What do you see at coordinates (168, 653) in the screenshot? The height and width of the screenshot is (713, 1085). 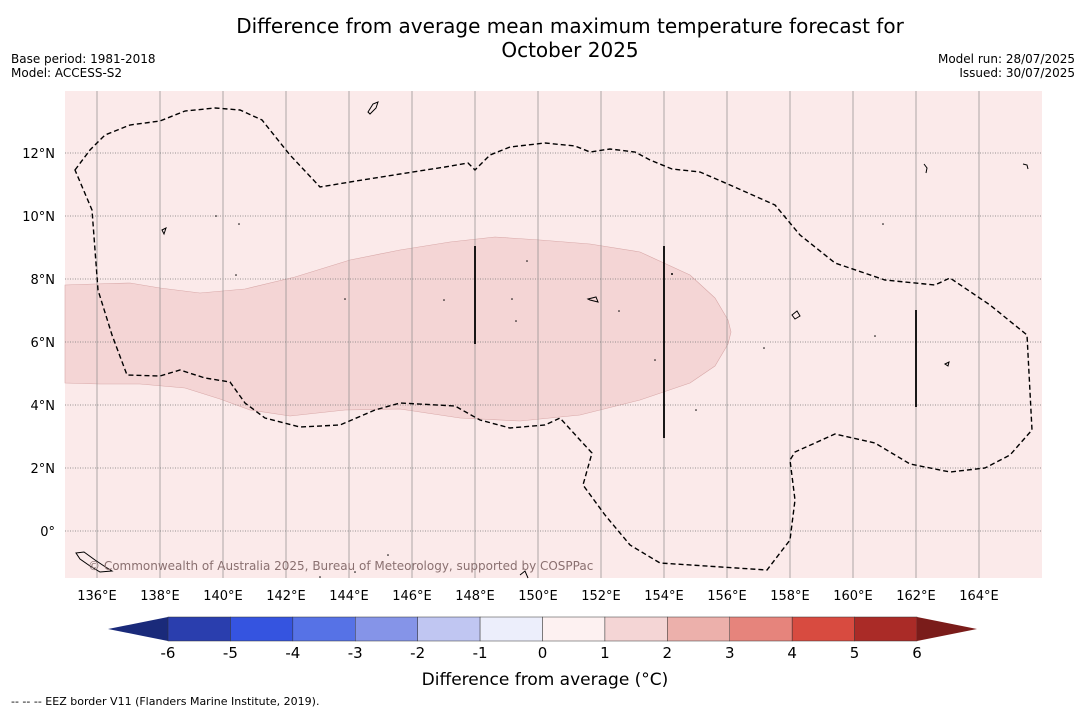 I see `colorbar-tick-label: -6` at bounding box center [168, 653].